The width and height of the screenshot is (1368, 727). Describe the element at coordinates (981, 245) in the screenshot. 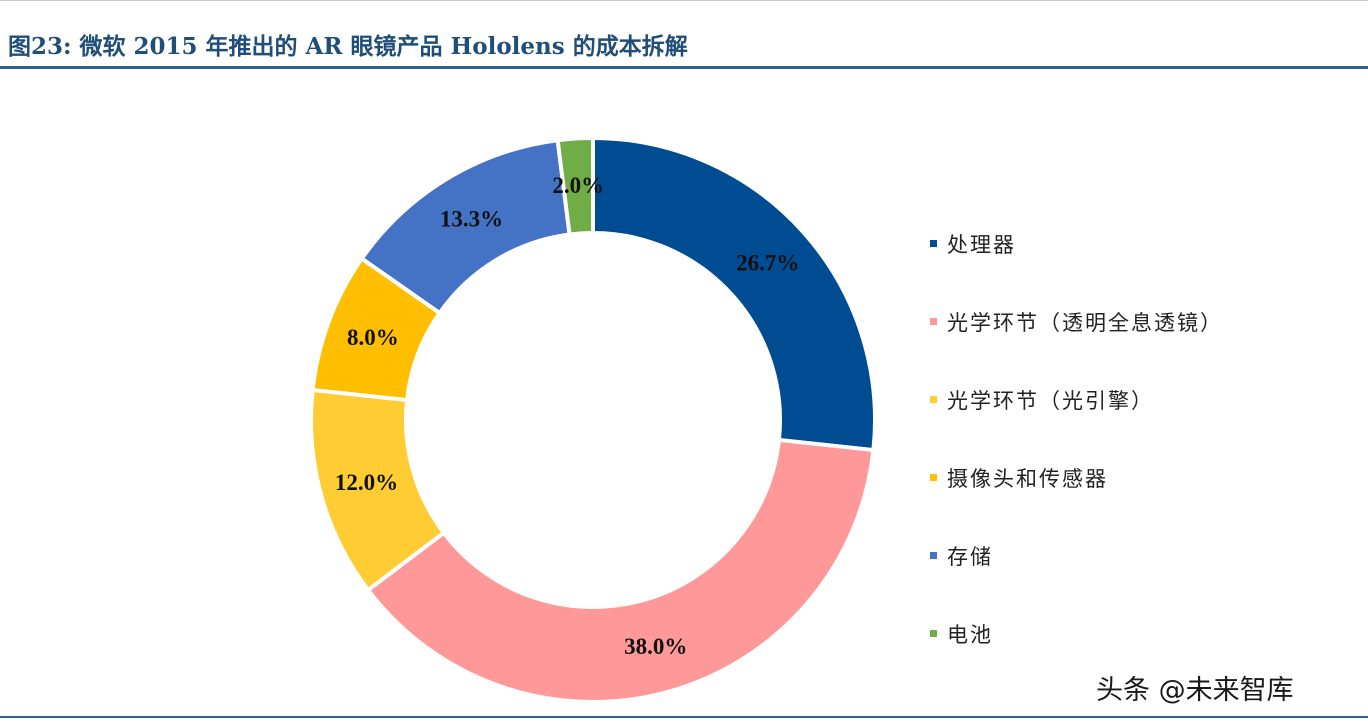

I see `legend-label: 处理器` at that location.